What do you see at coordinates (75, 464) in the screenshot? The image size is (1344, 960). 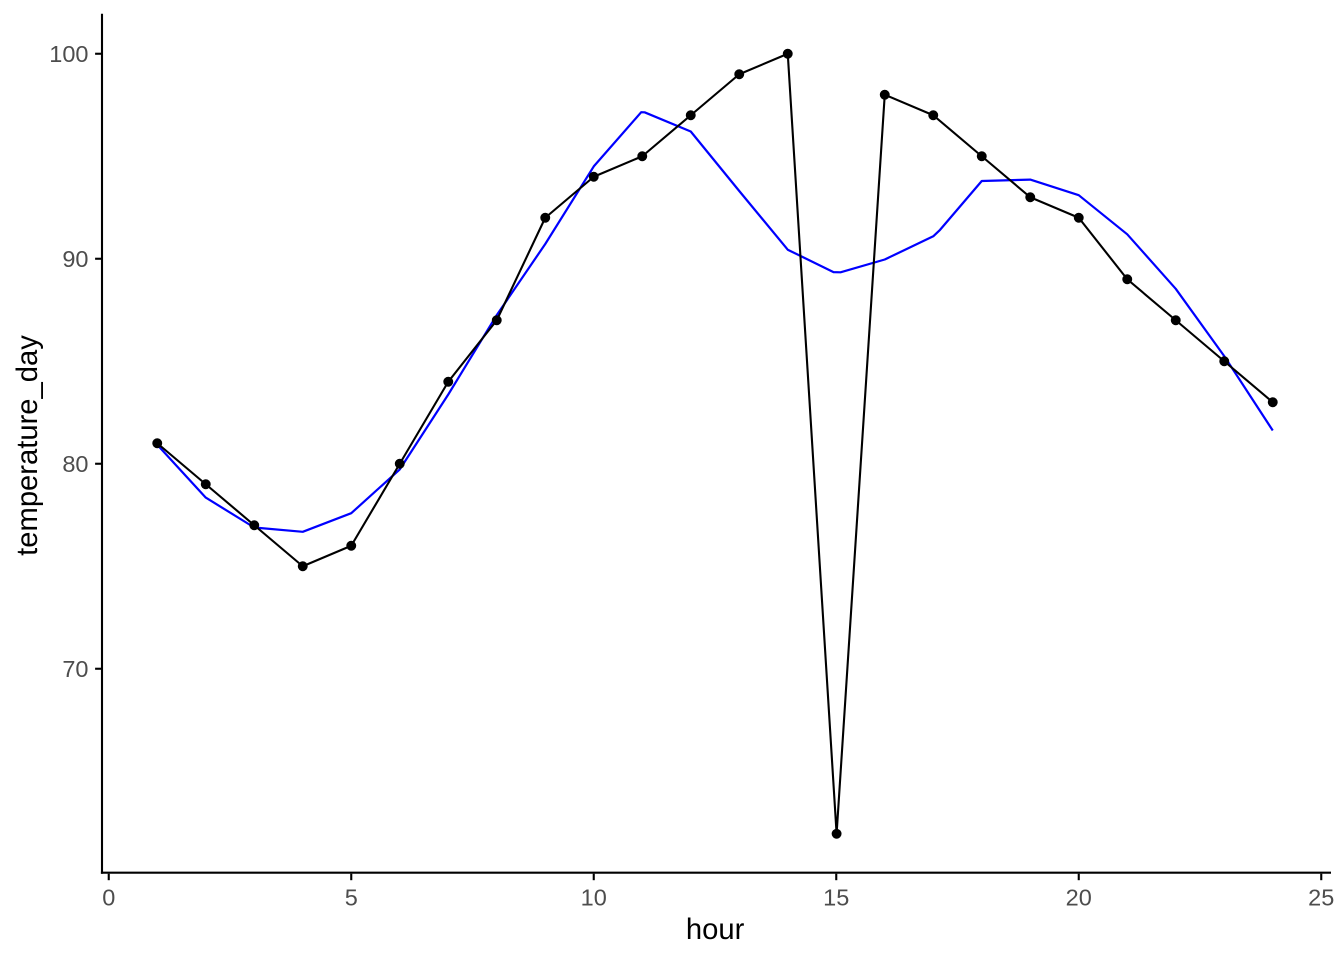 I see `svg-text: 80` at bounding box center [75, 464].